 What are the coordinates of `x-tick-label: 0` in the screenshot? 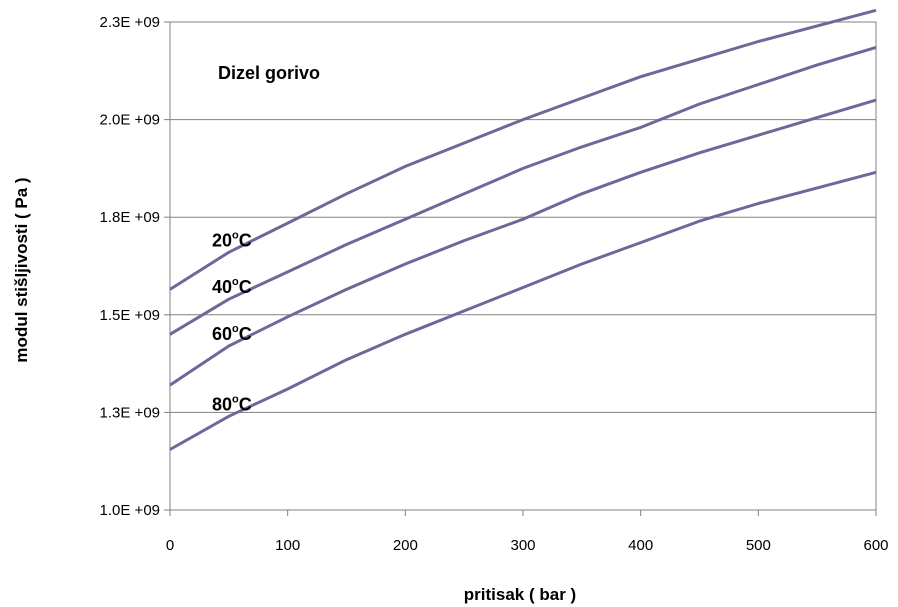 It's located at (170, 545).